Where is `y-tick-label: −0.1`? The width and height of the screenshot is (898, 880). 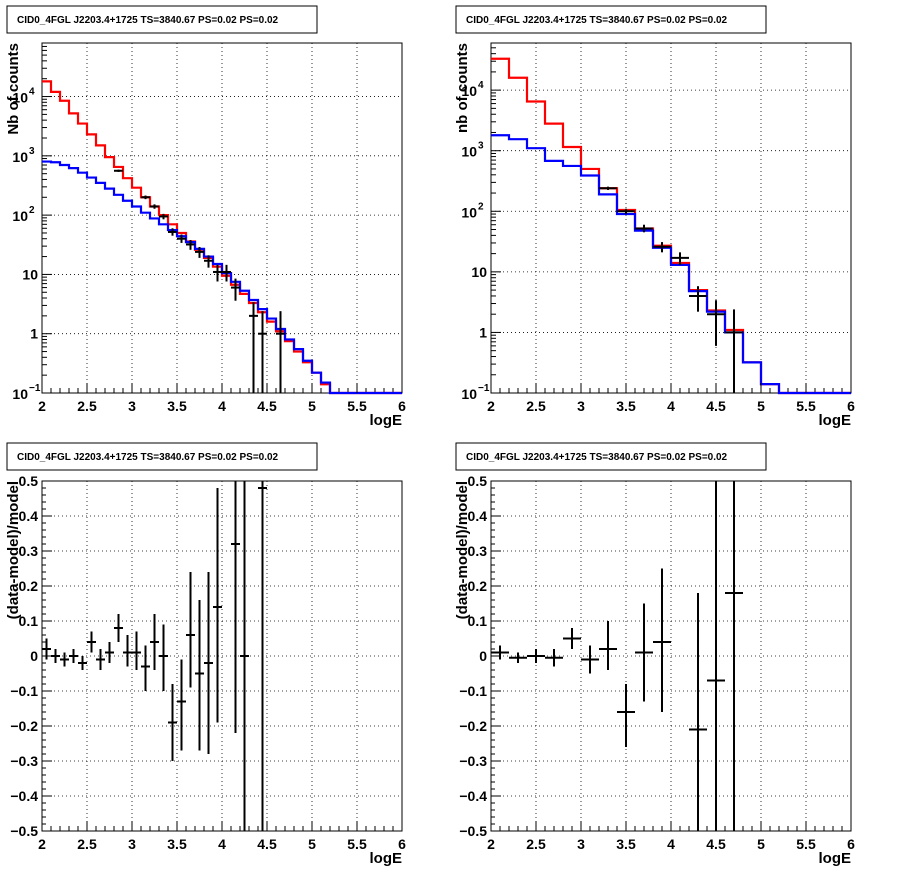 y-tick-label: −0.1 is located at coordinates (24, 691).